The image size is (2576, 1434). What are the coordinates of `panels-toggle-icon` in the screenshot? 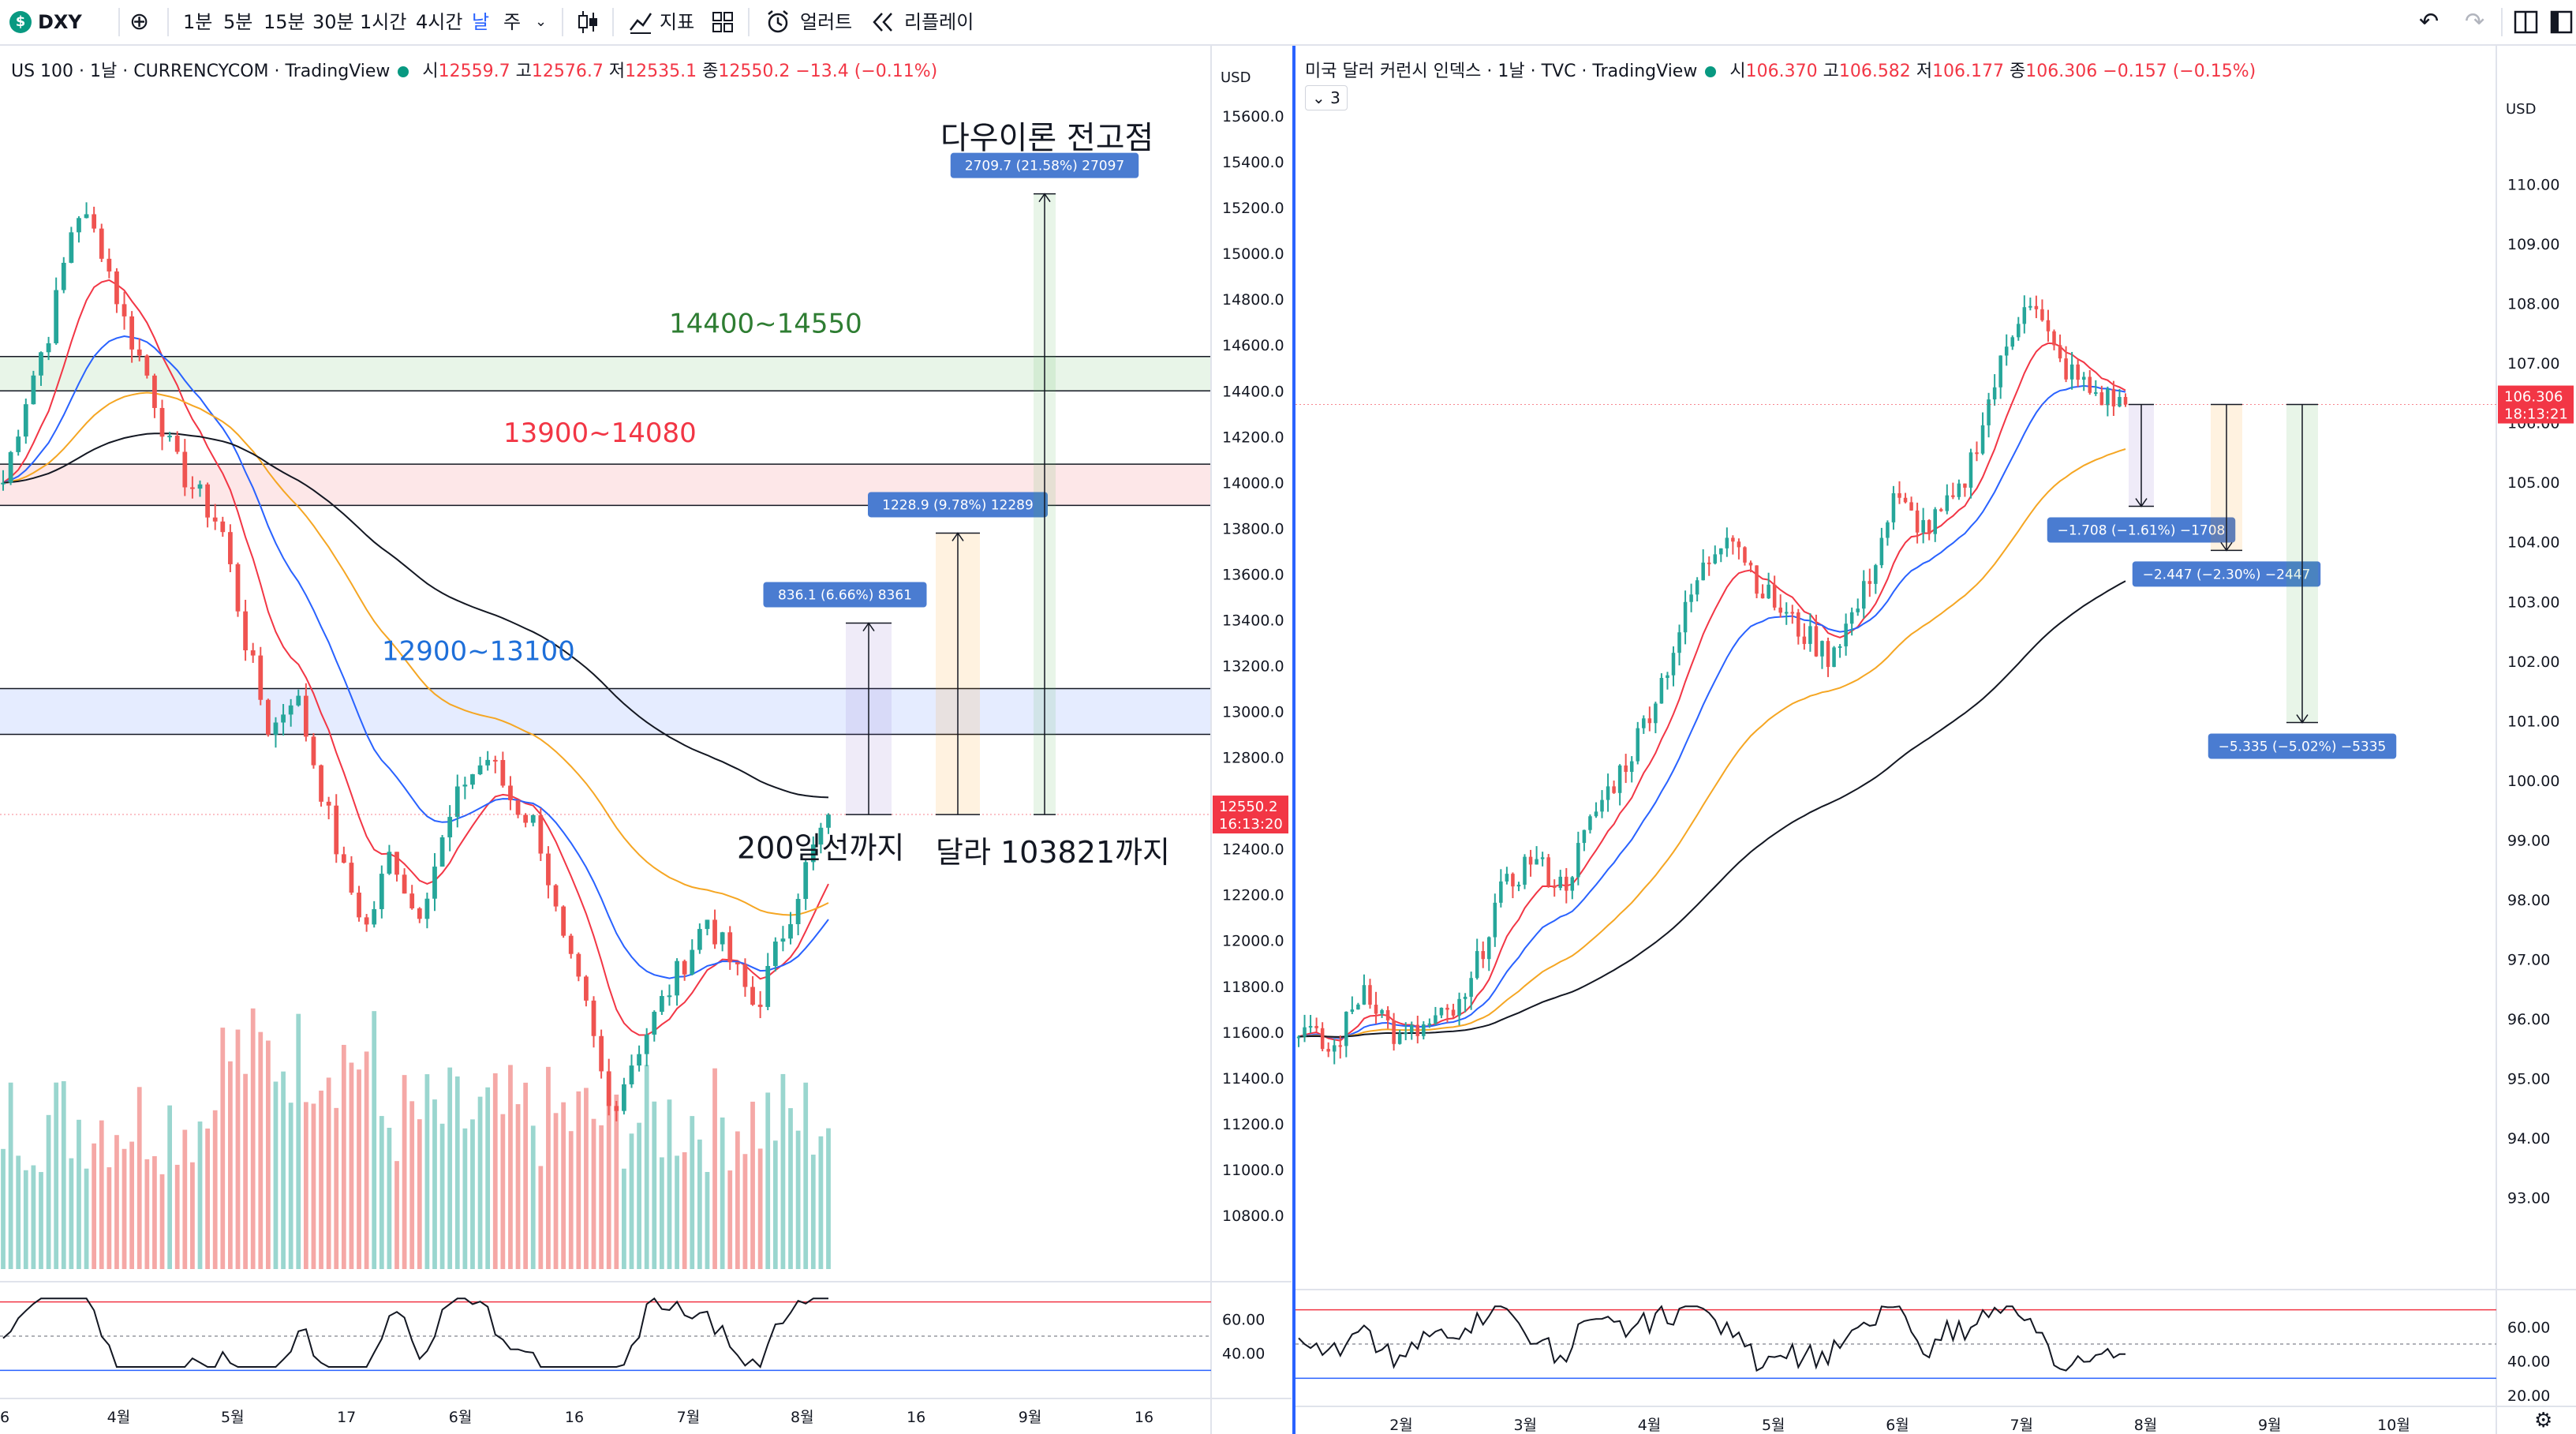 It's located at (2526, 22).